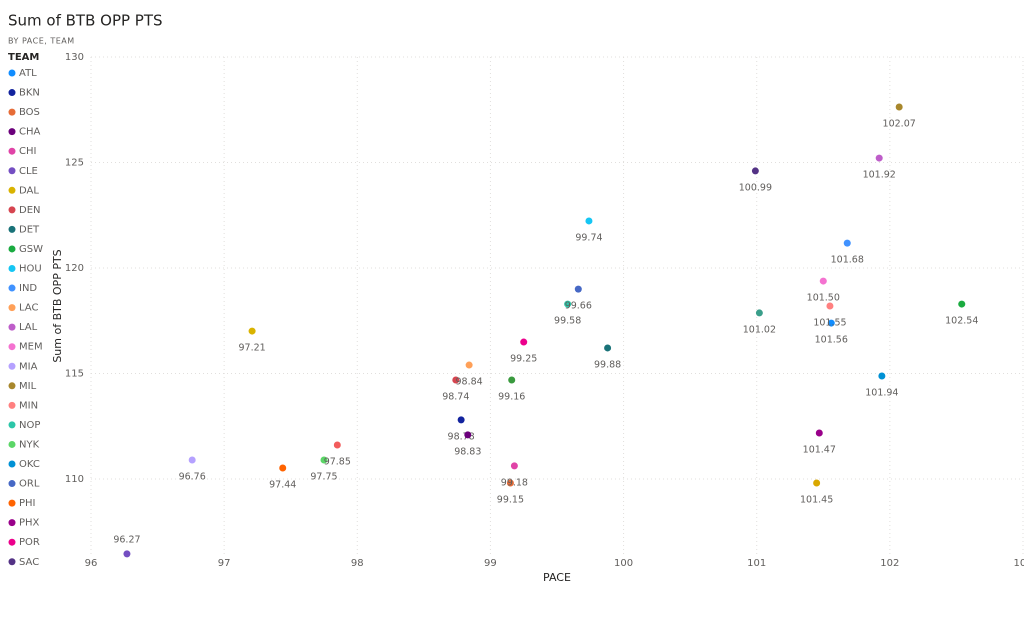 The height and width of the screenshot is (622, 1024). Describe the element at coordinates (337, 462) in the screenshot. I see `data-label: 97.85` at that location.